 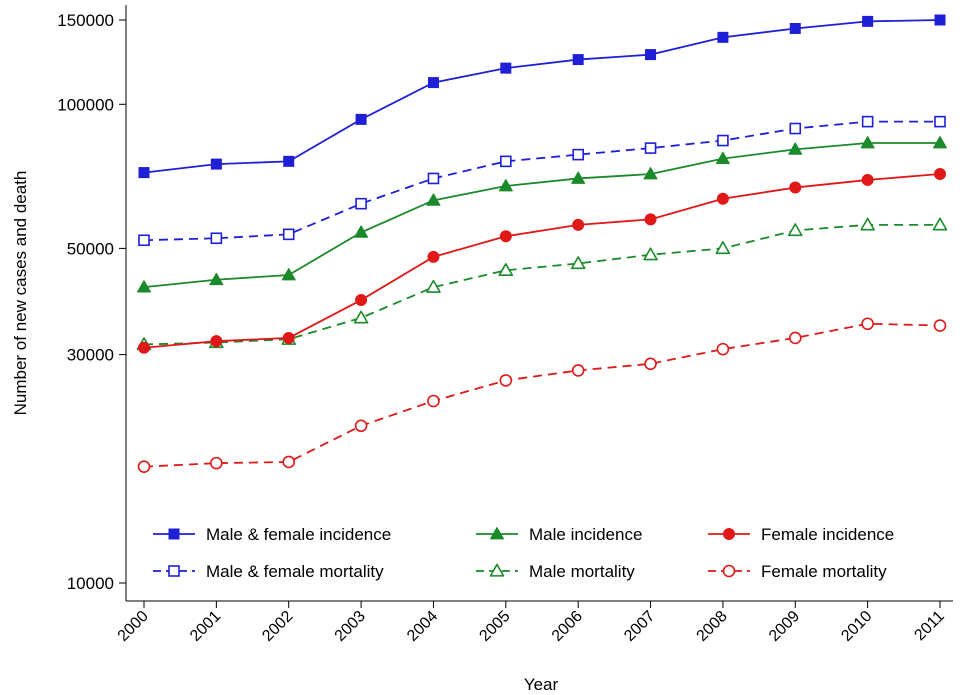 I want to click on x-axis-label: Year, so click(x=541, y=684).